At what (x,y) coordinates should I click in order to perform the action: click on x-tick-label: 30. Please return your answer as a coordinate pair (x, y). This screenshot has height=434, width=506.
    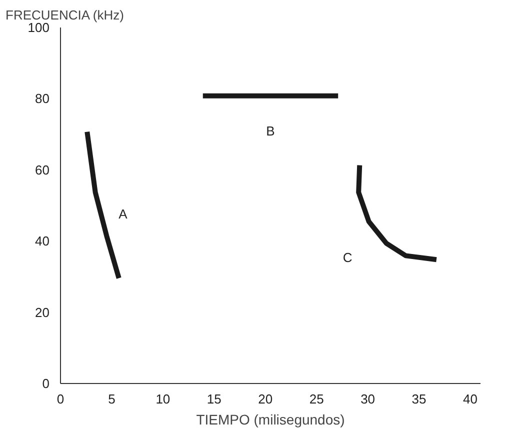
    Looking at the image, I should click on (368, 399).